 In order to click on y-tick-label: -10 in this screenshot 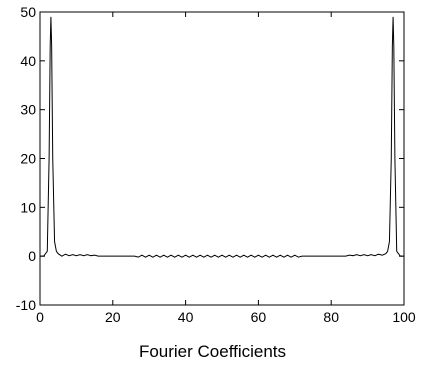, I will do `click(26, 305)`.